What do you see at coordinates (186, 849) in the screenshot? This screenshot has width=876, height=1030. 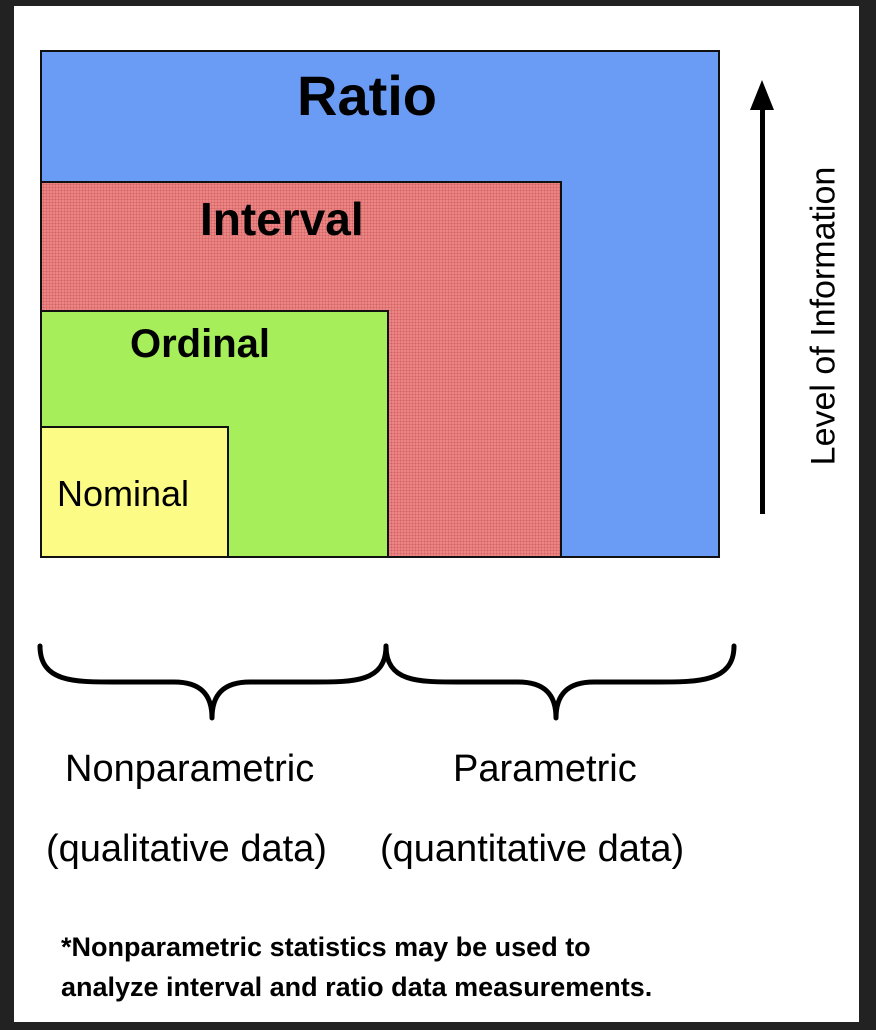 I see `nonparametric-subtitle: (qualitative data)` at bounding box center [186, 849].